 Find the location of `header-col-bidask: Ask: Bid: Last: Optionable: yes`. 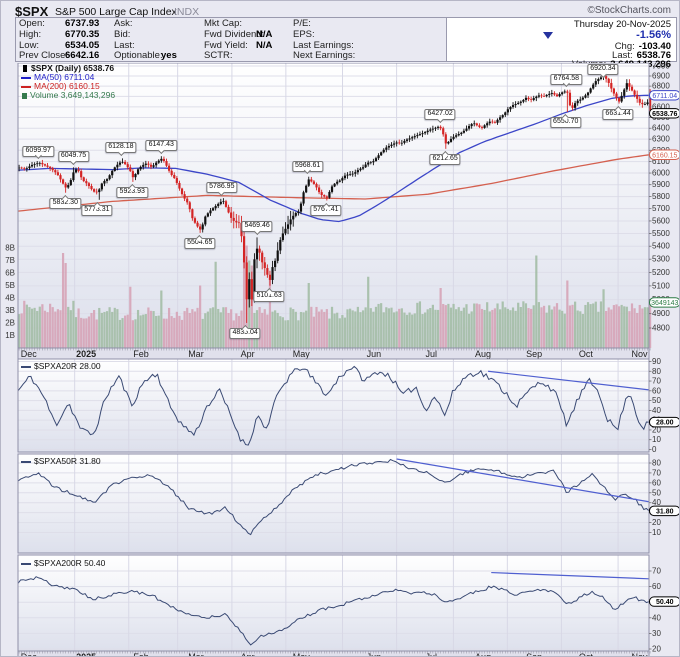

header-col-bidask: Ask: Bid: Last: Optionable: yes is located at coordinates (145, 40).